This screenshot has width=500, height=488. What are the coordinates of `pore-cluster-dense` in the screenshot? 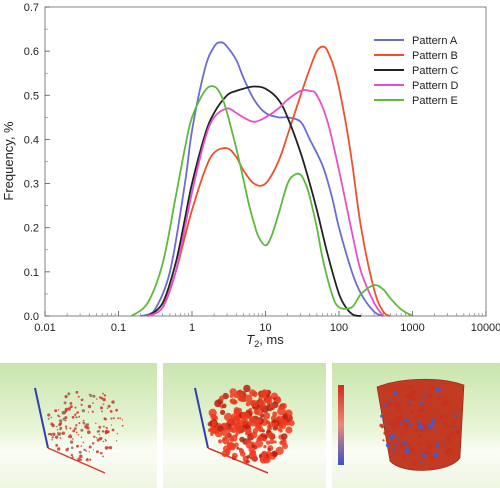 It's located at (251, 424).